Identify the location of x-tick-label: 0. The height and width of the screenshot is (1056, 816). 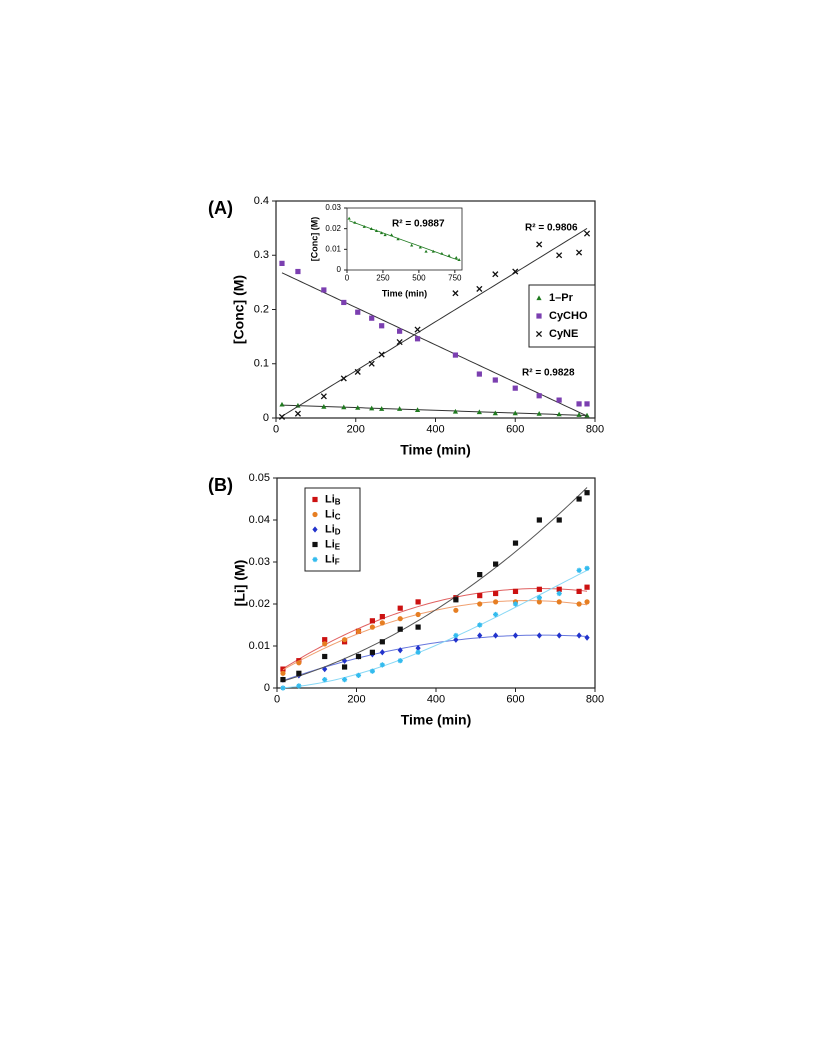
(276, 430).